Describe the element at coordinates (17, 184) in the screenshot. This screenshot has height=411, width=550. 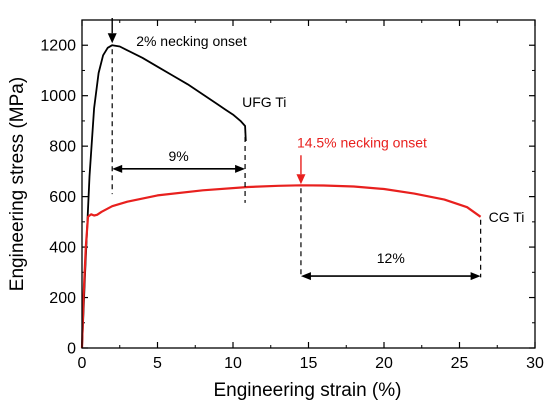
I see `y-axis-title: Engineering stress (MPa)` at that location.